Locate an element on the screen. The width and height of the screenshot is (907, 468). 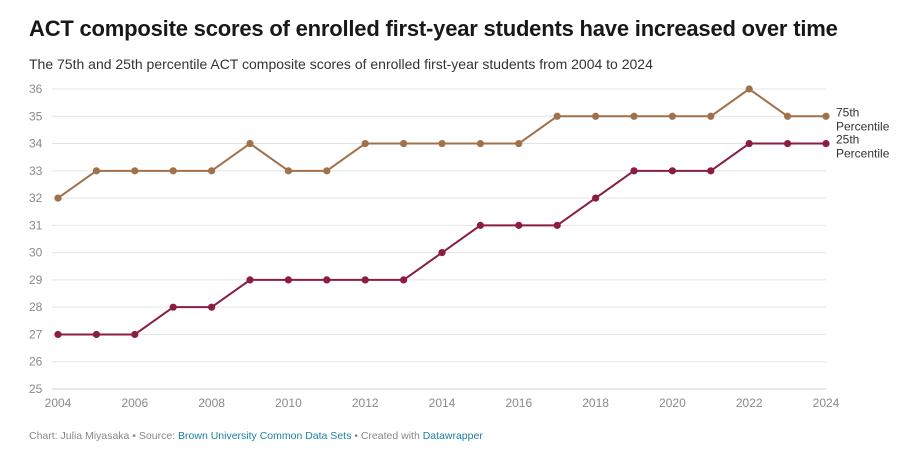
series-label: 75th Percentile is located at coordinates (863, 119).